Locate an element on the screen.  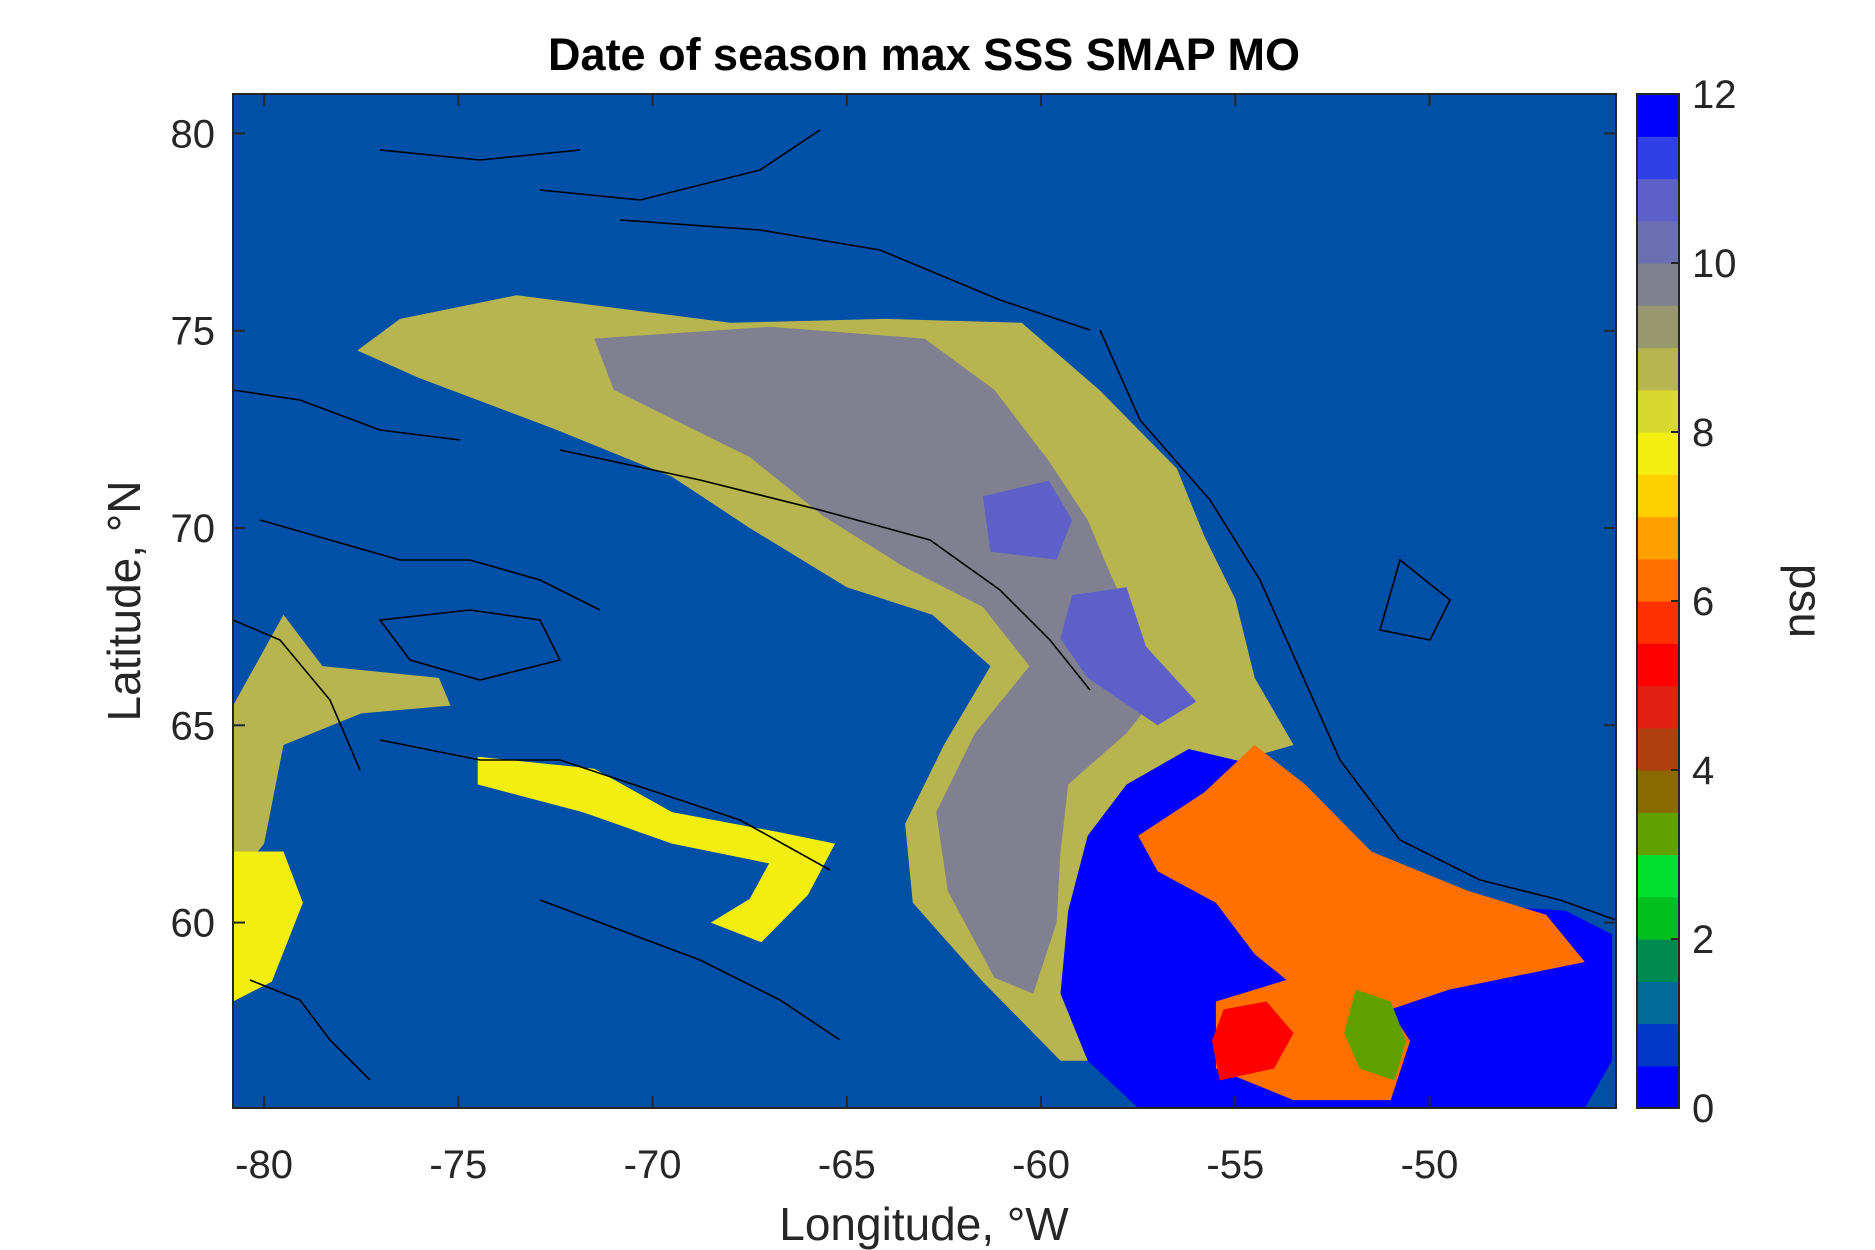
x-tick-label: -70 is located at coordinates (653, 1165).